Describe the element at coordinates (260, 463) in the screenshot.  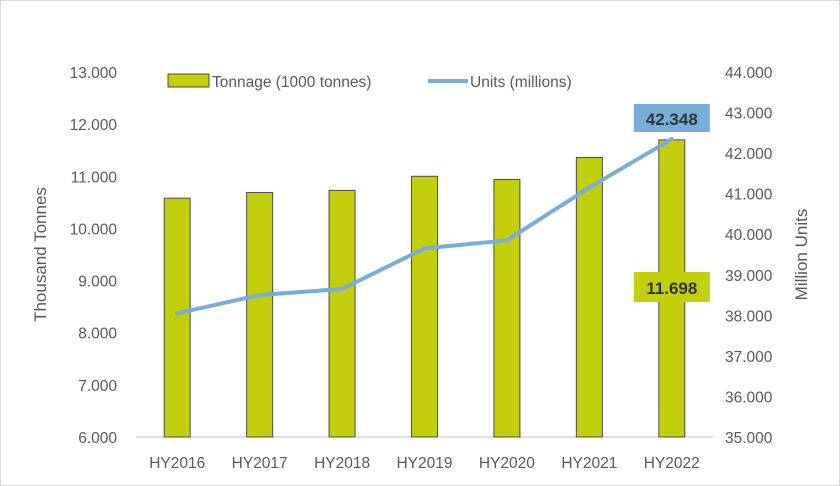
I see `x-tick-label: HY2017` at that location.